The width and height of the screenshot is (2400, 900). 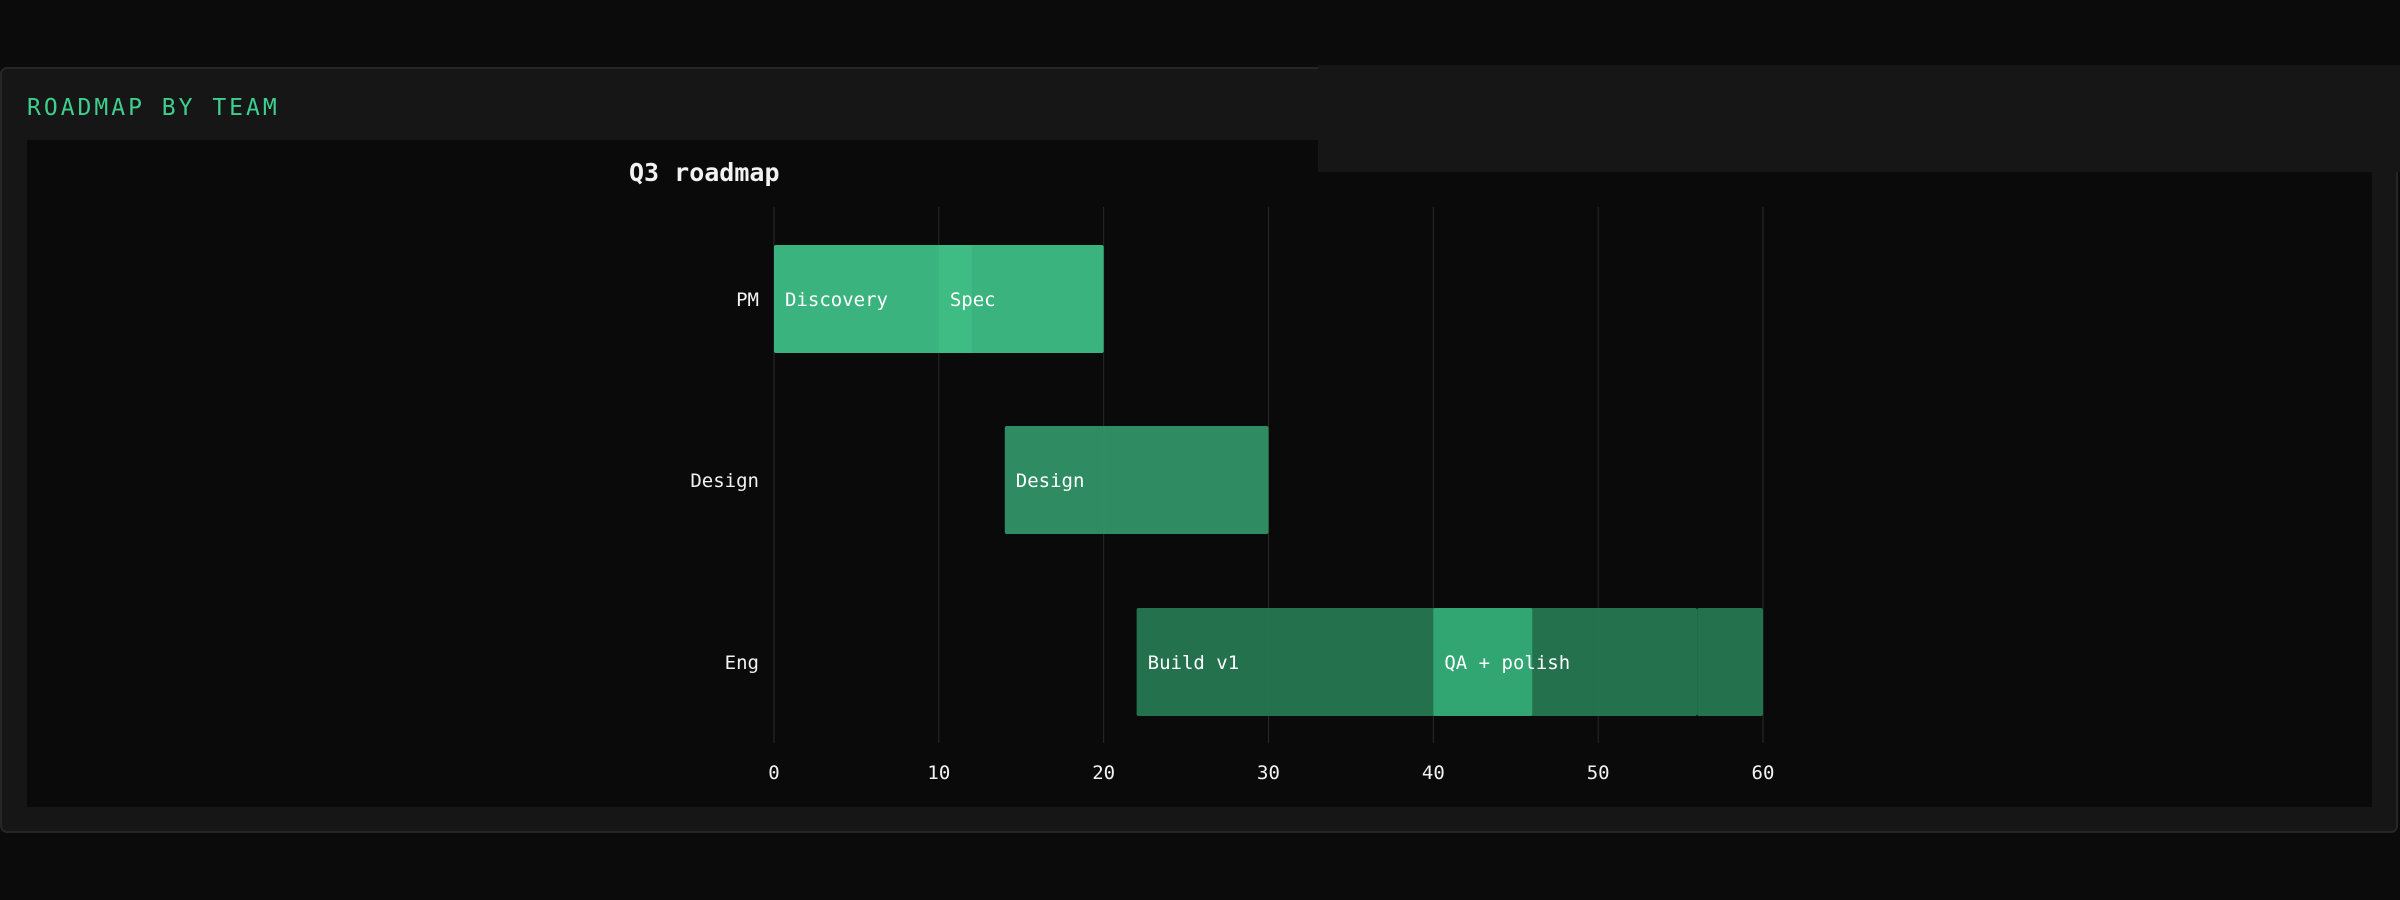 What do you see at coordinates (973, 300) in the screenshot?
I see `task-label-spec: Spec` at bounding box center [973, 300].